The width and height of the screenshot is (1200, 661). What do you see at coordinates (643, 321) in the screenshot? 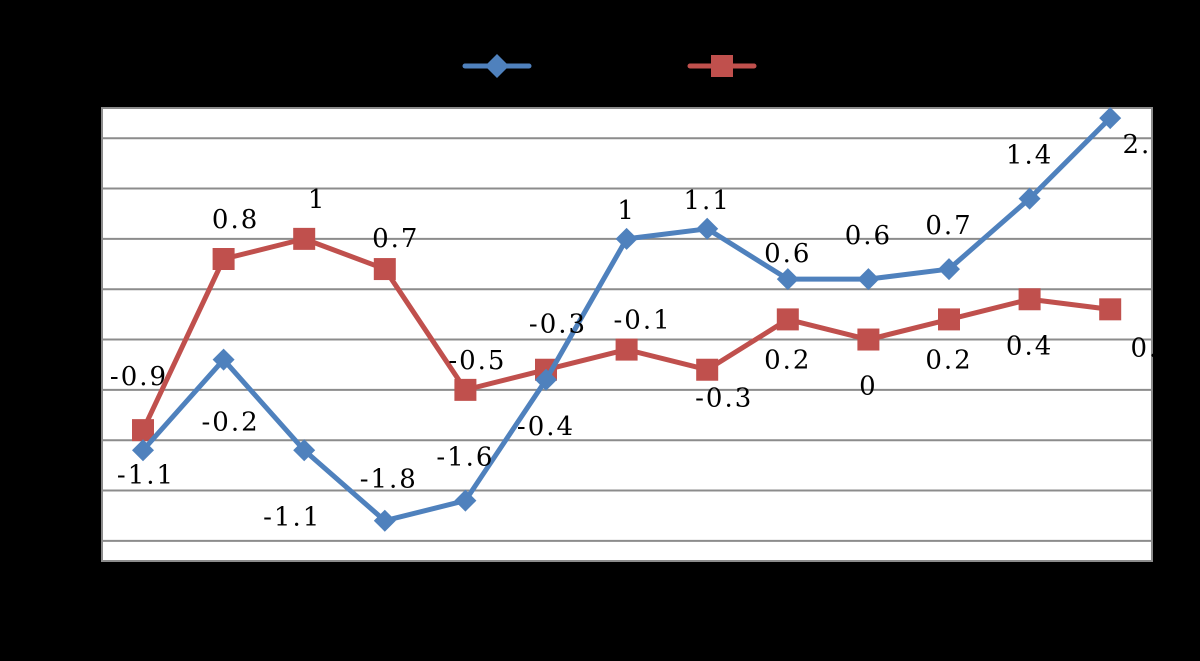
I see `data-label: -0.1` at bounding box center [643, 321].